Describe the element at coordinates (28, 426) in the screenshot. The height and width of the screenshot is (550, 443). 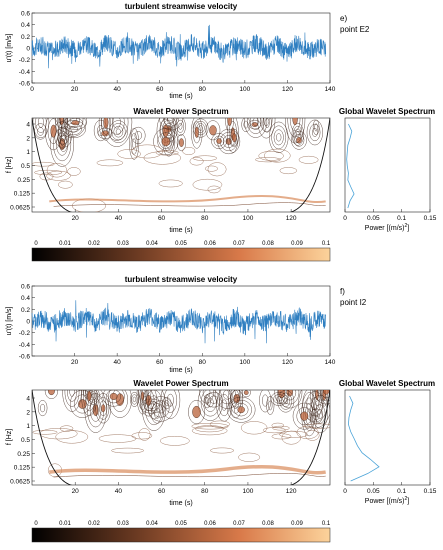
I see `y-tick-label: 1` at that location.